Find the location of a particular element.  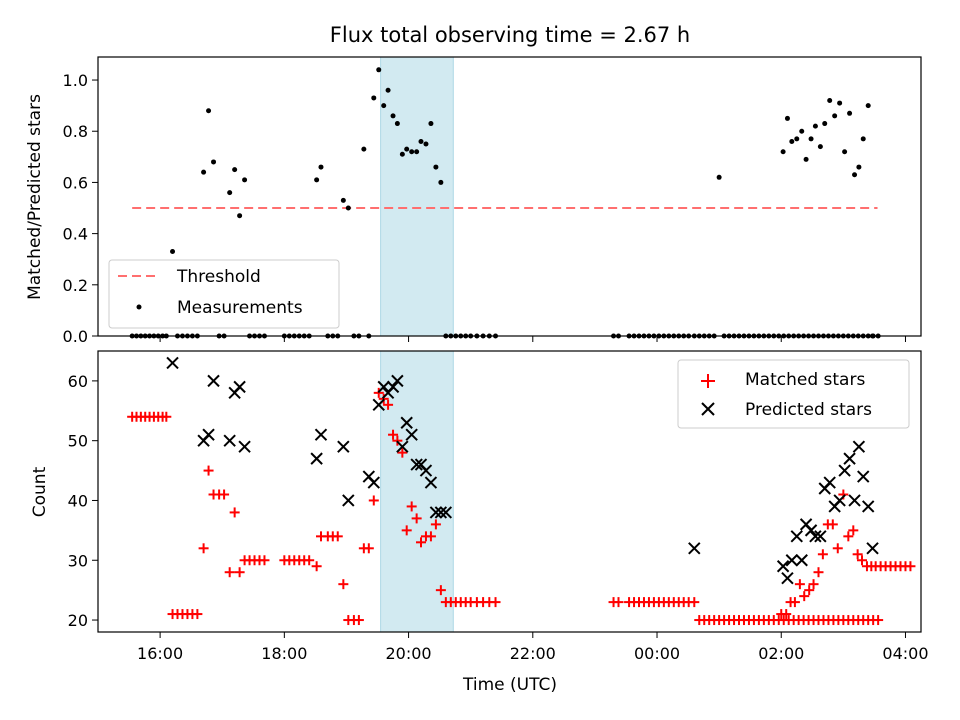

bottom-x-ticks: 16:00 18:00 20:00 22:00 00:00 02:00 04:00 is located at coordinates (533, 647).